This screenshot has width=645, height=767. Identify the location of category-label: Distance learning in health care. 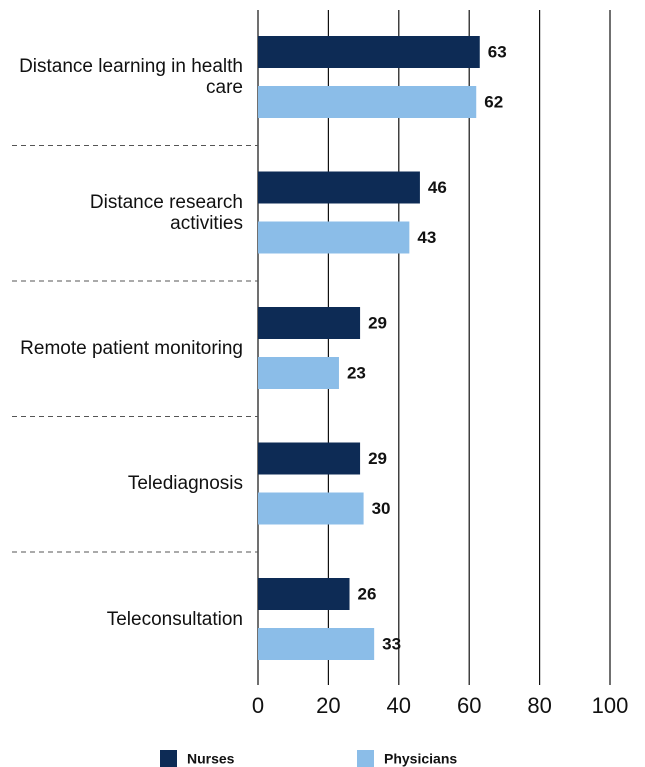
(131, 77).